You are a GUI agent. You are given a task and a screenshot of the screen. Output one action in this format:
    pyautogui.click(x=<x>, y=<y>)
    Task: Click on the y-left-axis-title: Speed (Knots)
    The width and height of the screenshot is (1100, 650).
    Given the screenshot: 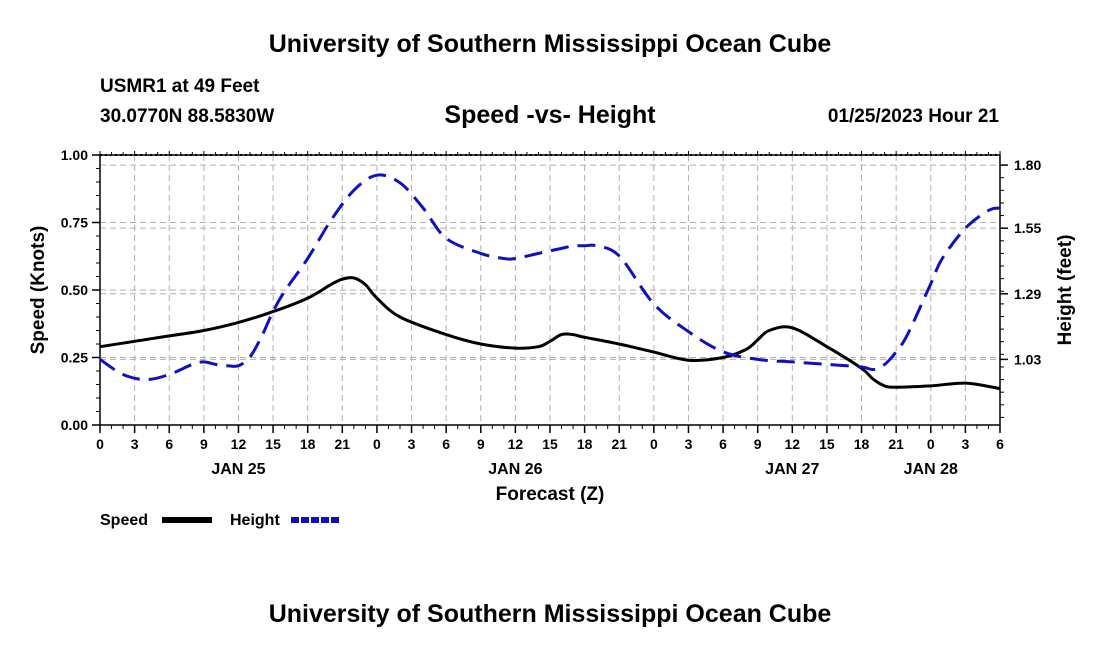 What is the action you would take?
    pyautogui.click(x=38, y=290)
    